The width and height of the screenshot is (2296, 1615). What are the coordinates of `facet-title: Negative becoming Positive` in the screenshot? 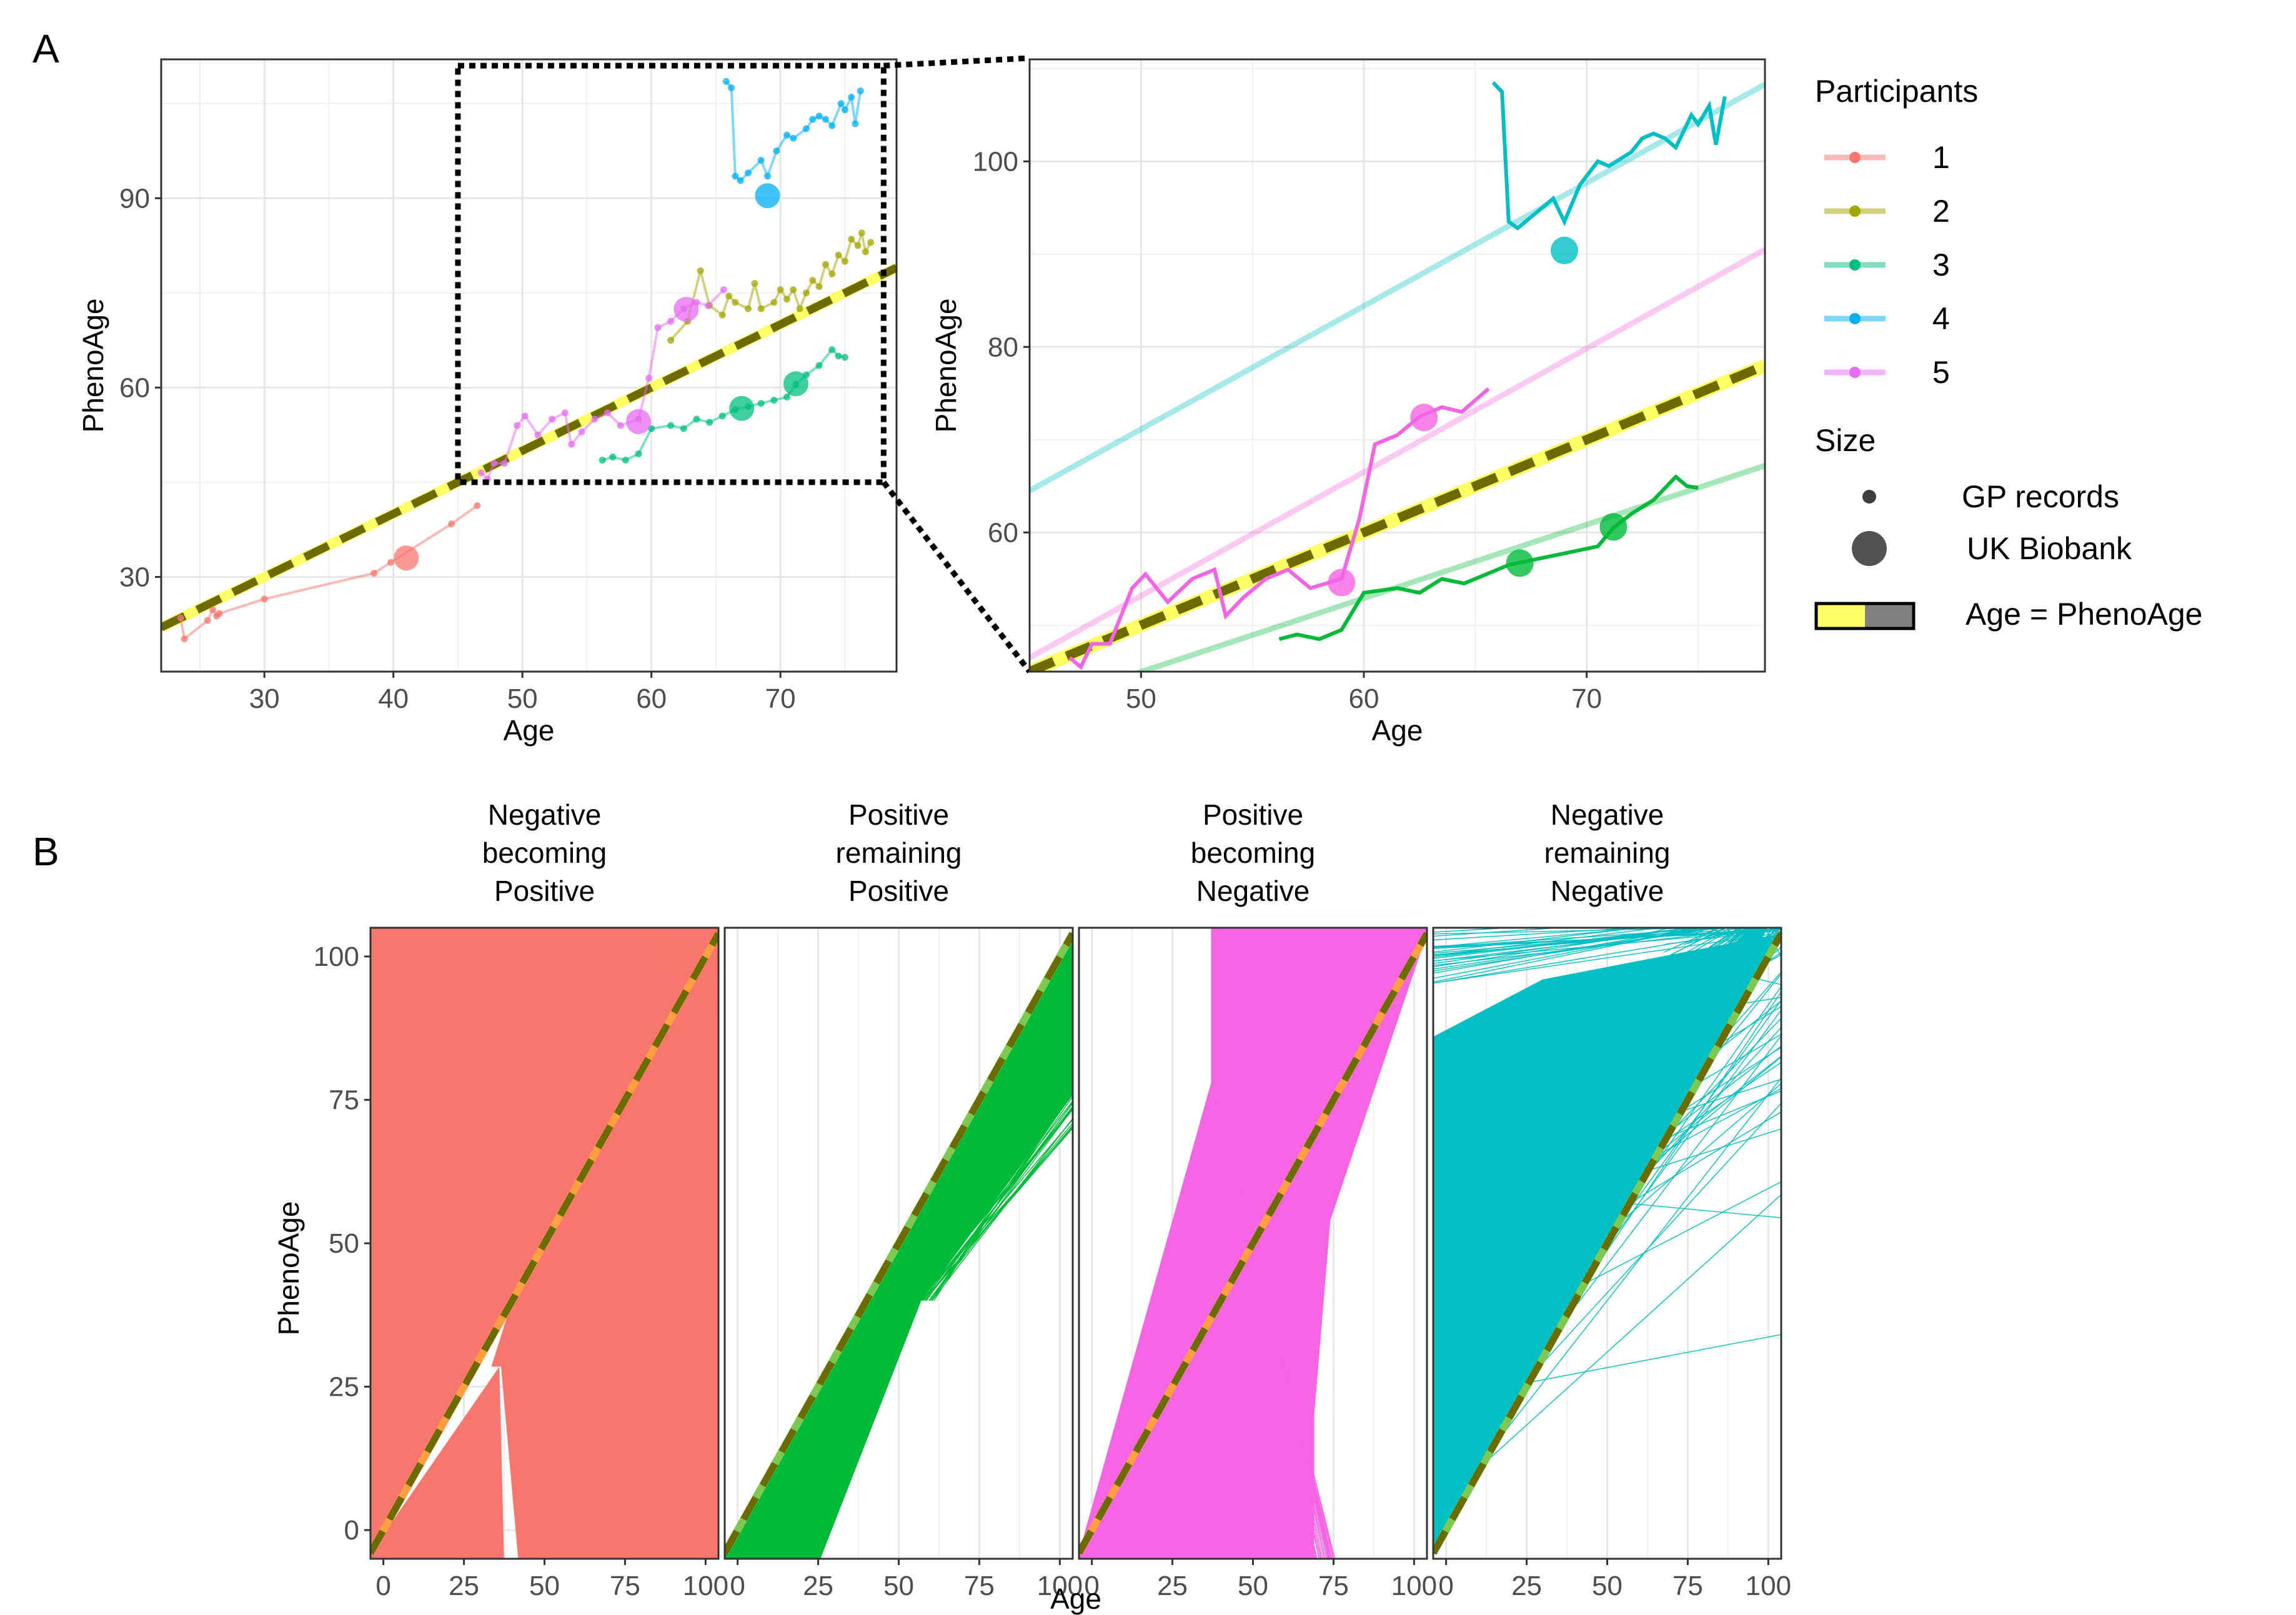 It's located at (544, 852).